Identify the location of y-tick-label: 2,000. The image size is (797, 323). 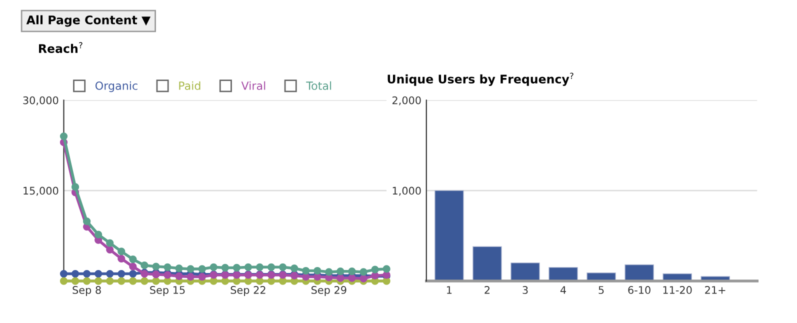
(406, 101).